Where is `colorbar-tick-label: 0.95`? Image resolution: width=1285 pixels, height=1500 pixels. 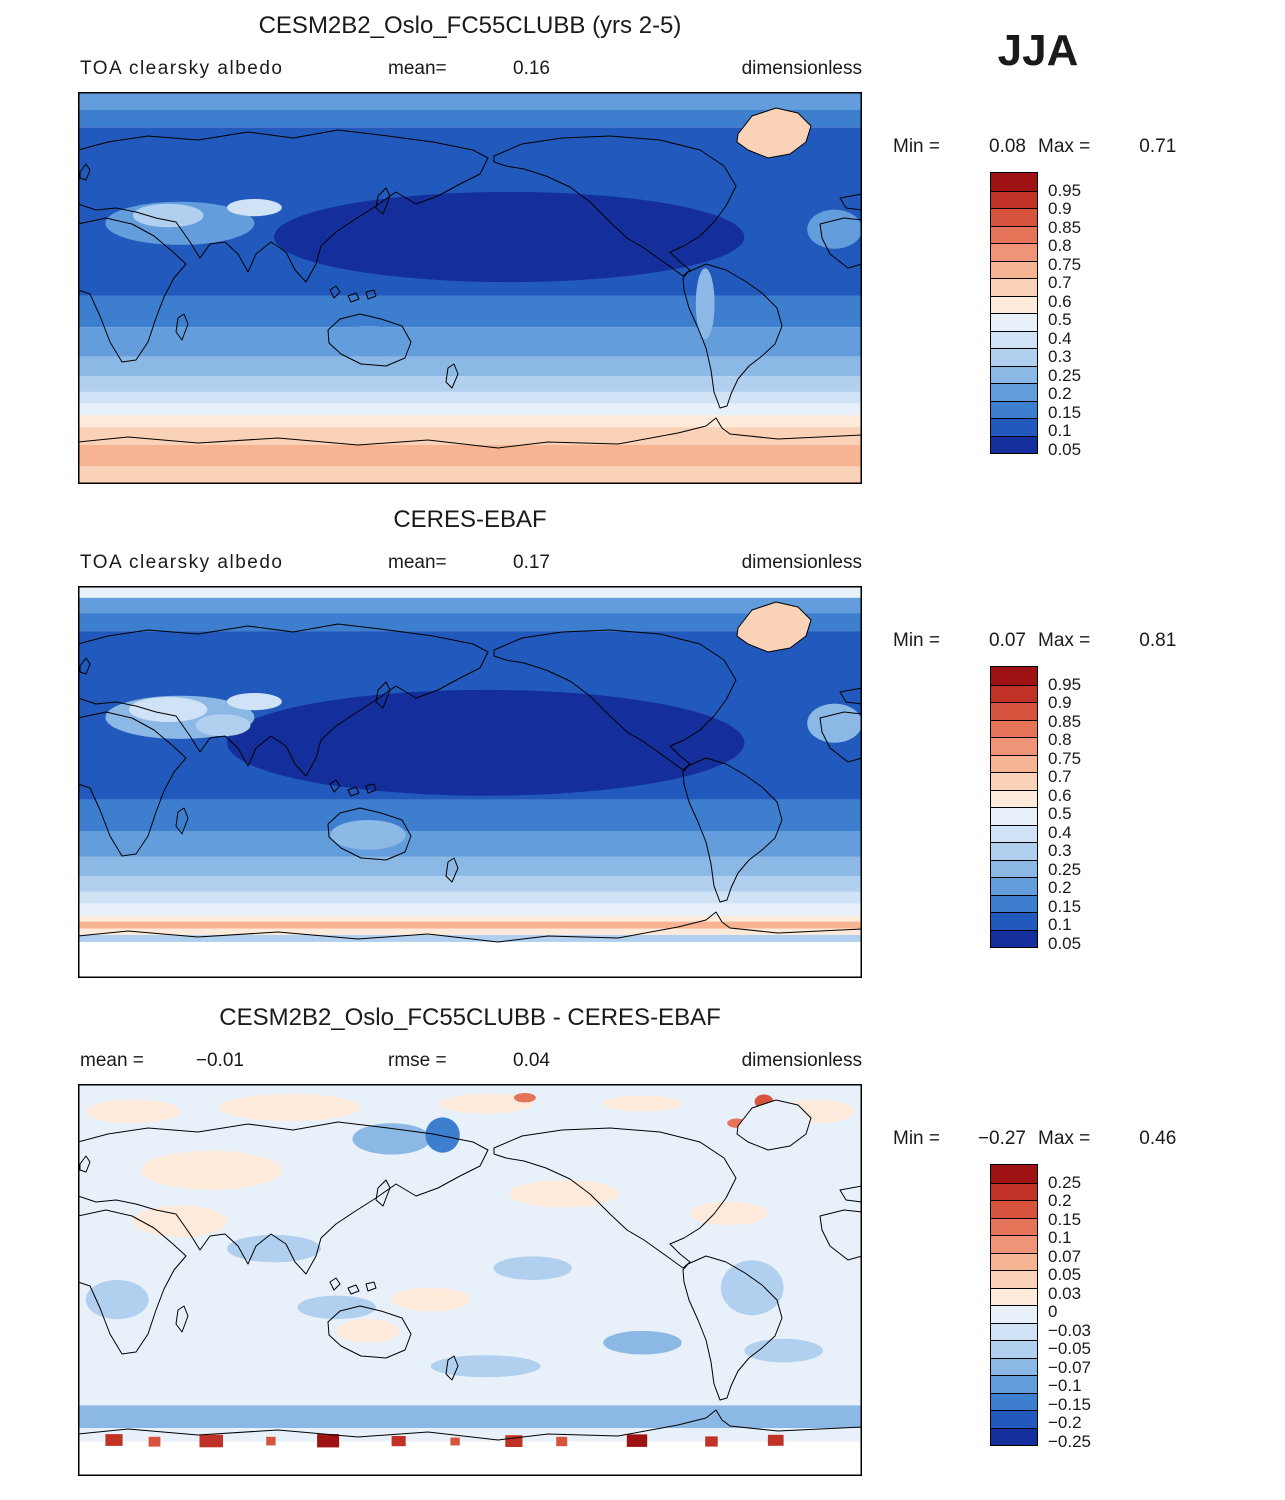 colorbar-tick-label: 0.95 is located at coordinates (1065, 190).